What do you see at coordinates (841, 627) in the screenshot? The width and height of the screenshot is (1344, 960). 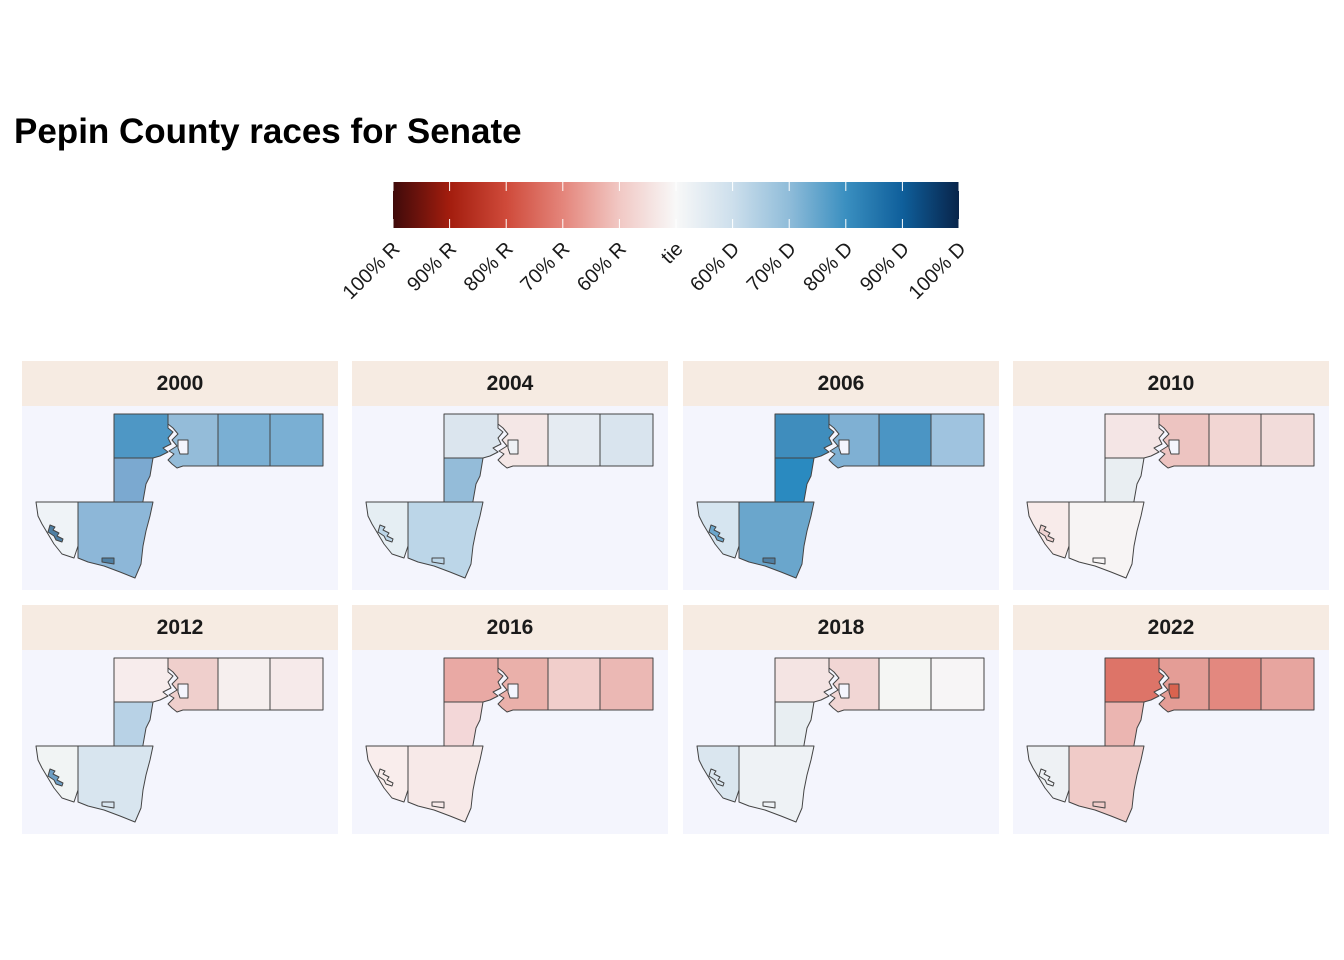 I see `facet-year-label: 2018` at bounding box center [841, 627].